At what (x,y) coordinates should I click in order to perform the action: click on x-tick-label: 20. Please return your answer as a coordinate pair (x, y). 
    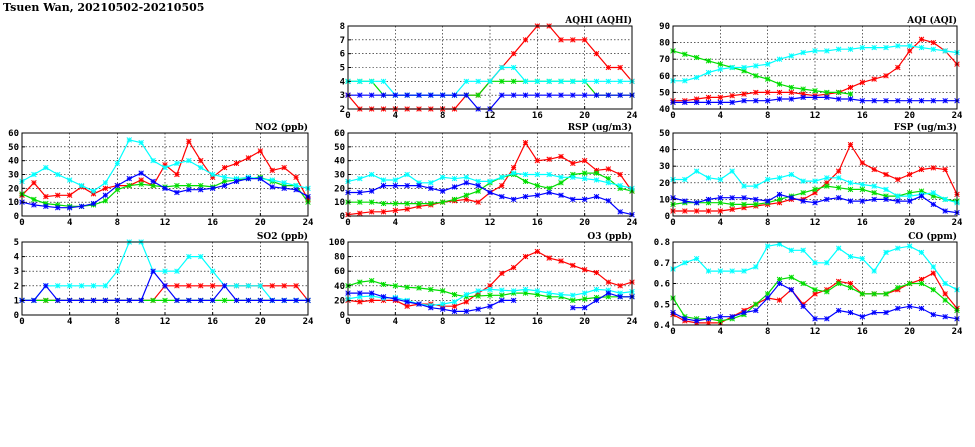
    Looking at the image, I should click on (909, 223).